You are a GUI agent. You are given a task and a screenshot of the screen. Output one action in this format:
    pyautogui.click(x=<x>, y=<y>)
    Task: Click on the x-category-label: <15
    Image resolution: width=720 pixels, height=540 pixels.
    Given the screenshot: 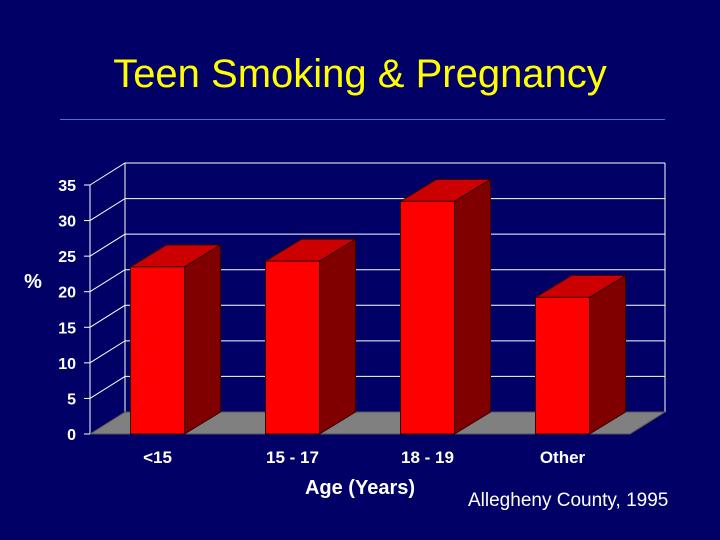 What is the action you would take?
    pyautogui.click(x=157, y=457)
    